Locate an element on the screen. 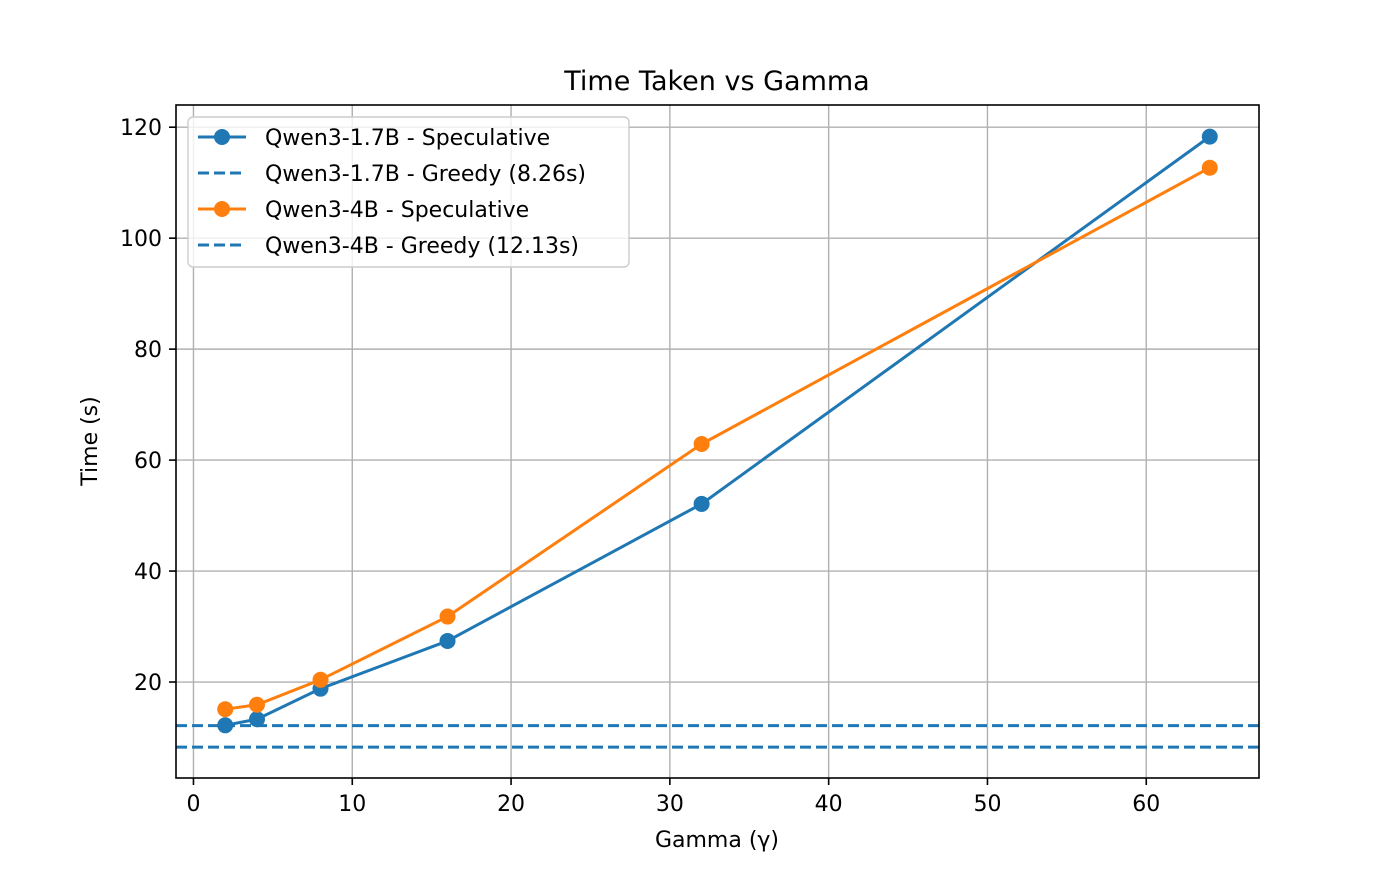 The height and width of the screenshot is (875, 1400). y-axis: 20 40 60 80 100 120 is located at coordinates (148, 406).